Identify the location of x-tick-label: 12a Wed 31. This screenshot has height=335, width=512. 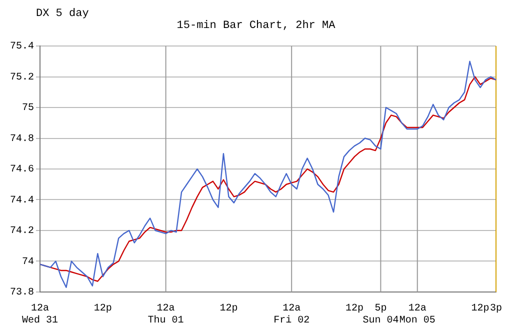
(40, 315).